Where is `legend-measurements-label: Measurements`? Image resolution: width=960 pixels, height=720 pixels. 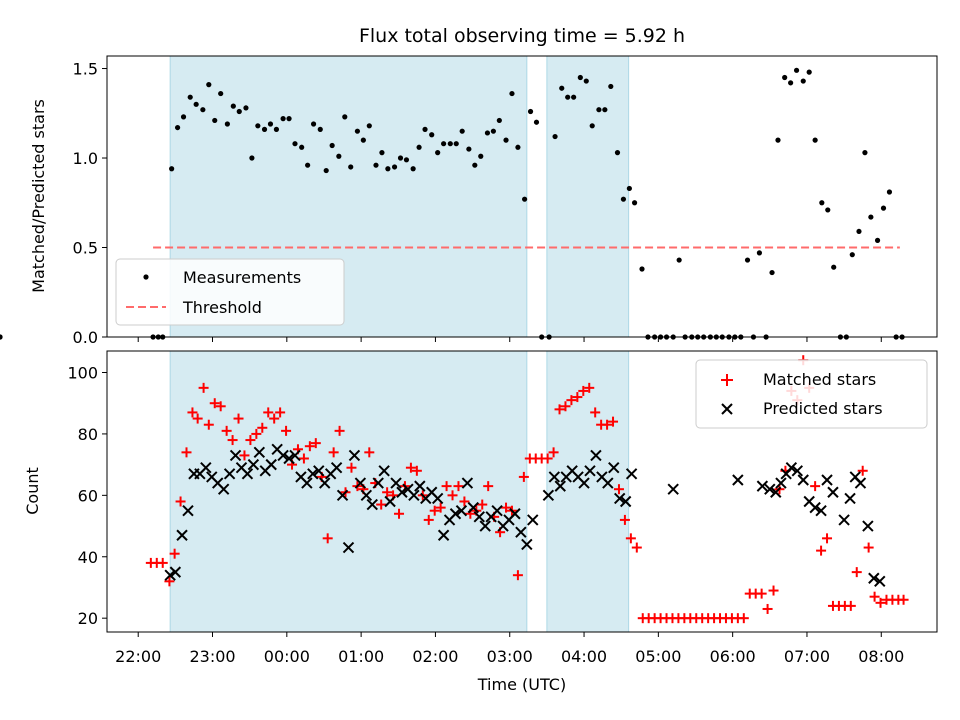 legend-measurements-label: Measurements is located at coordinates (242, 277).